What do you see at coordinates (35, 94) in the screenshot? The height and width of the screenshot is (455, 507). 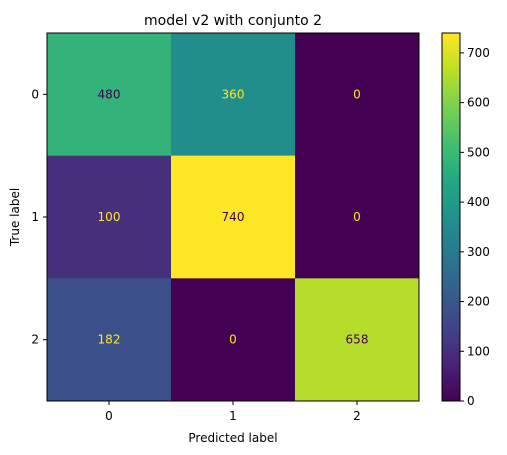 I see `y-tick-label: 0` at bounding box center [35, 94].